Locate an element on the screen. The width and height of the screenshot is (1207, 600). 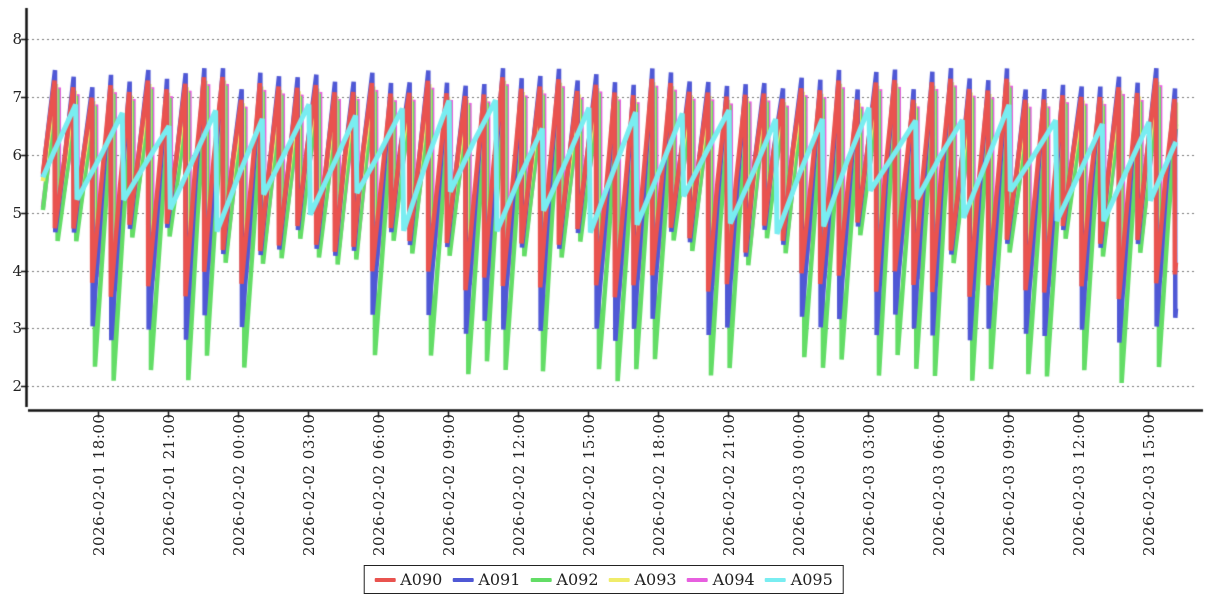
legend-label-a091: A091 is located at coordinates (499, 579).